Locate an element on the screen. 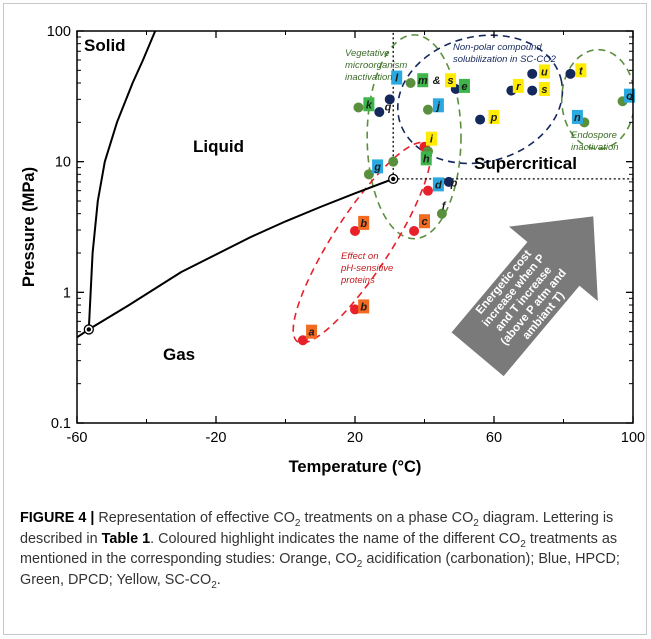 The height and width of the screenshot is (639, 651). x-tick-label: -60 is located at coordinates (77, 438).